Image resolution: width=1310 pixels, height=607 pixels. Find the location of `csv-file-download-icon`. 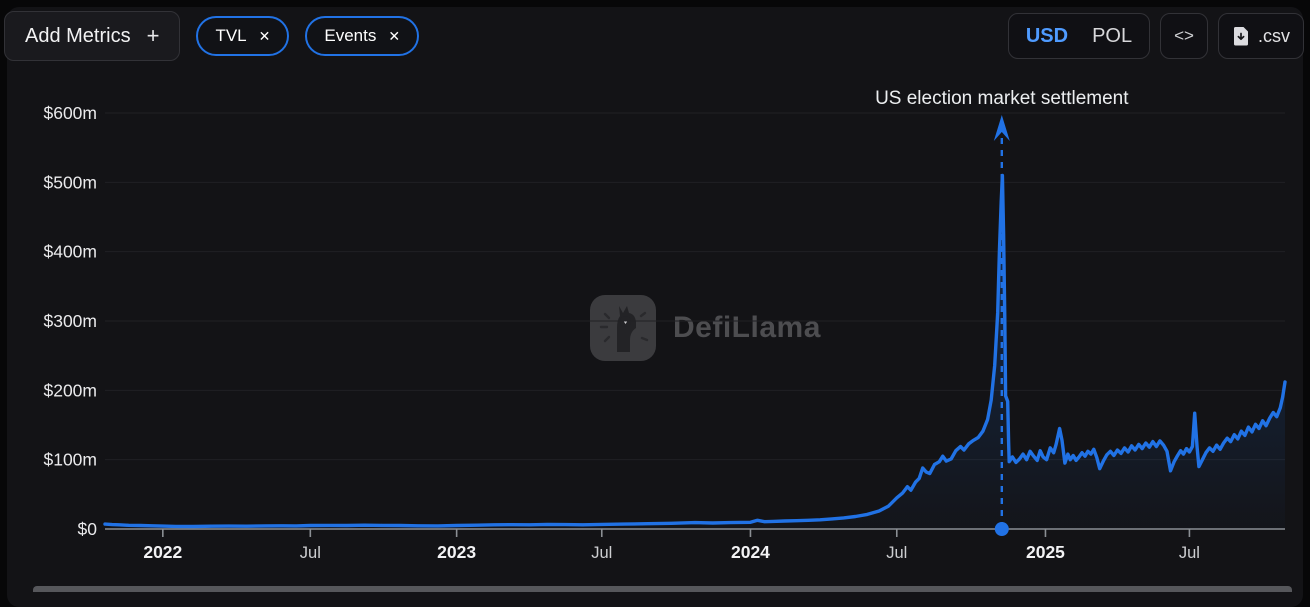

csv-file-download-icon is located at coordinates (1241, 36).